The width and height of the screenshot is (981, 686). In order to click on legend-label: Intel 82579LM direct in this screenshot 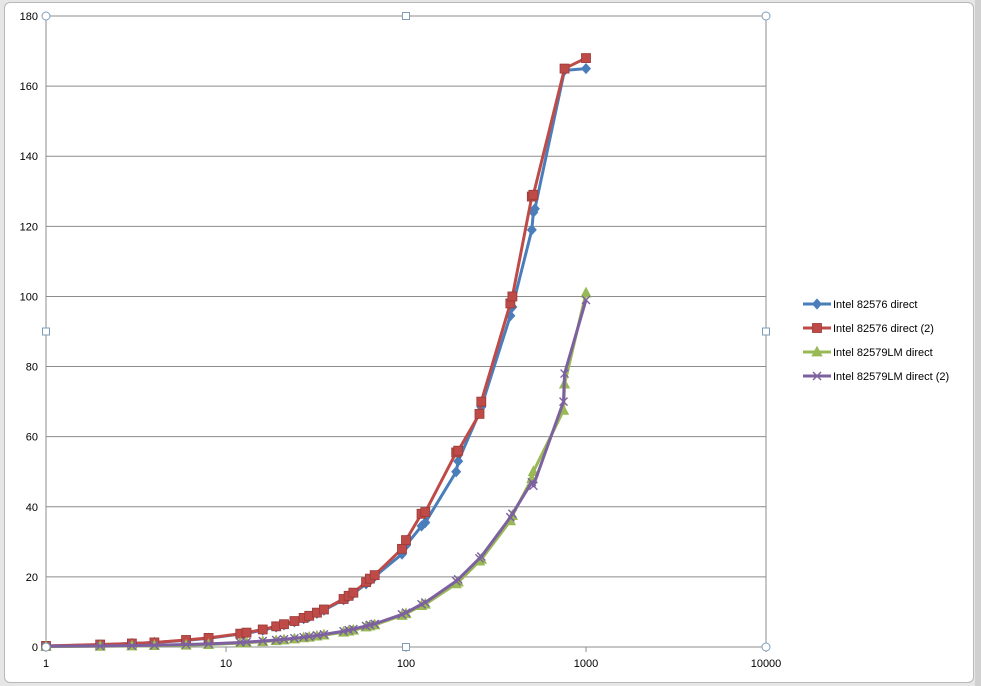, I will do `click(883, 353)`.